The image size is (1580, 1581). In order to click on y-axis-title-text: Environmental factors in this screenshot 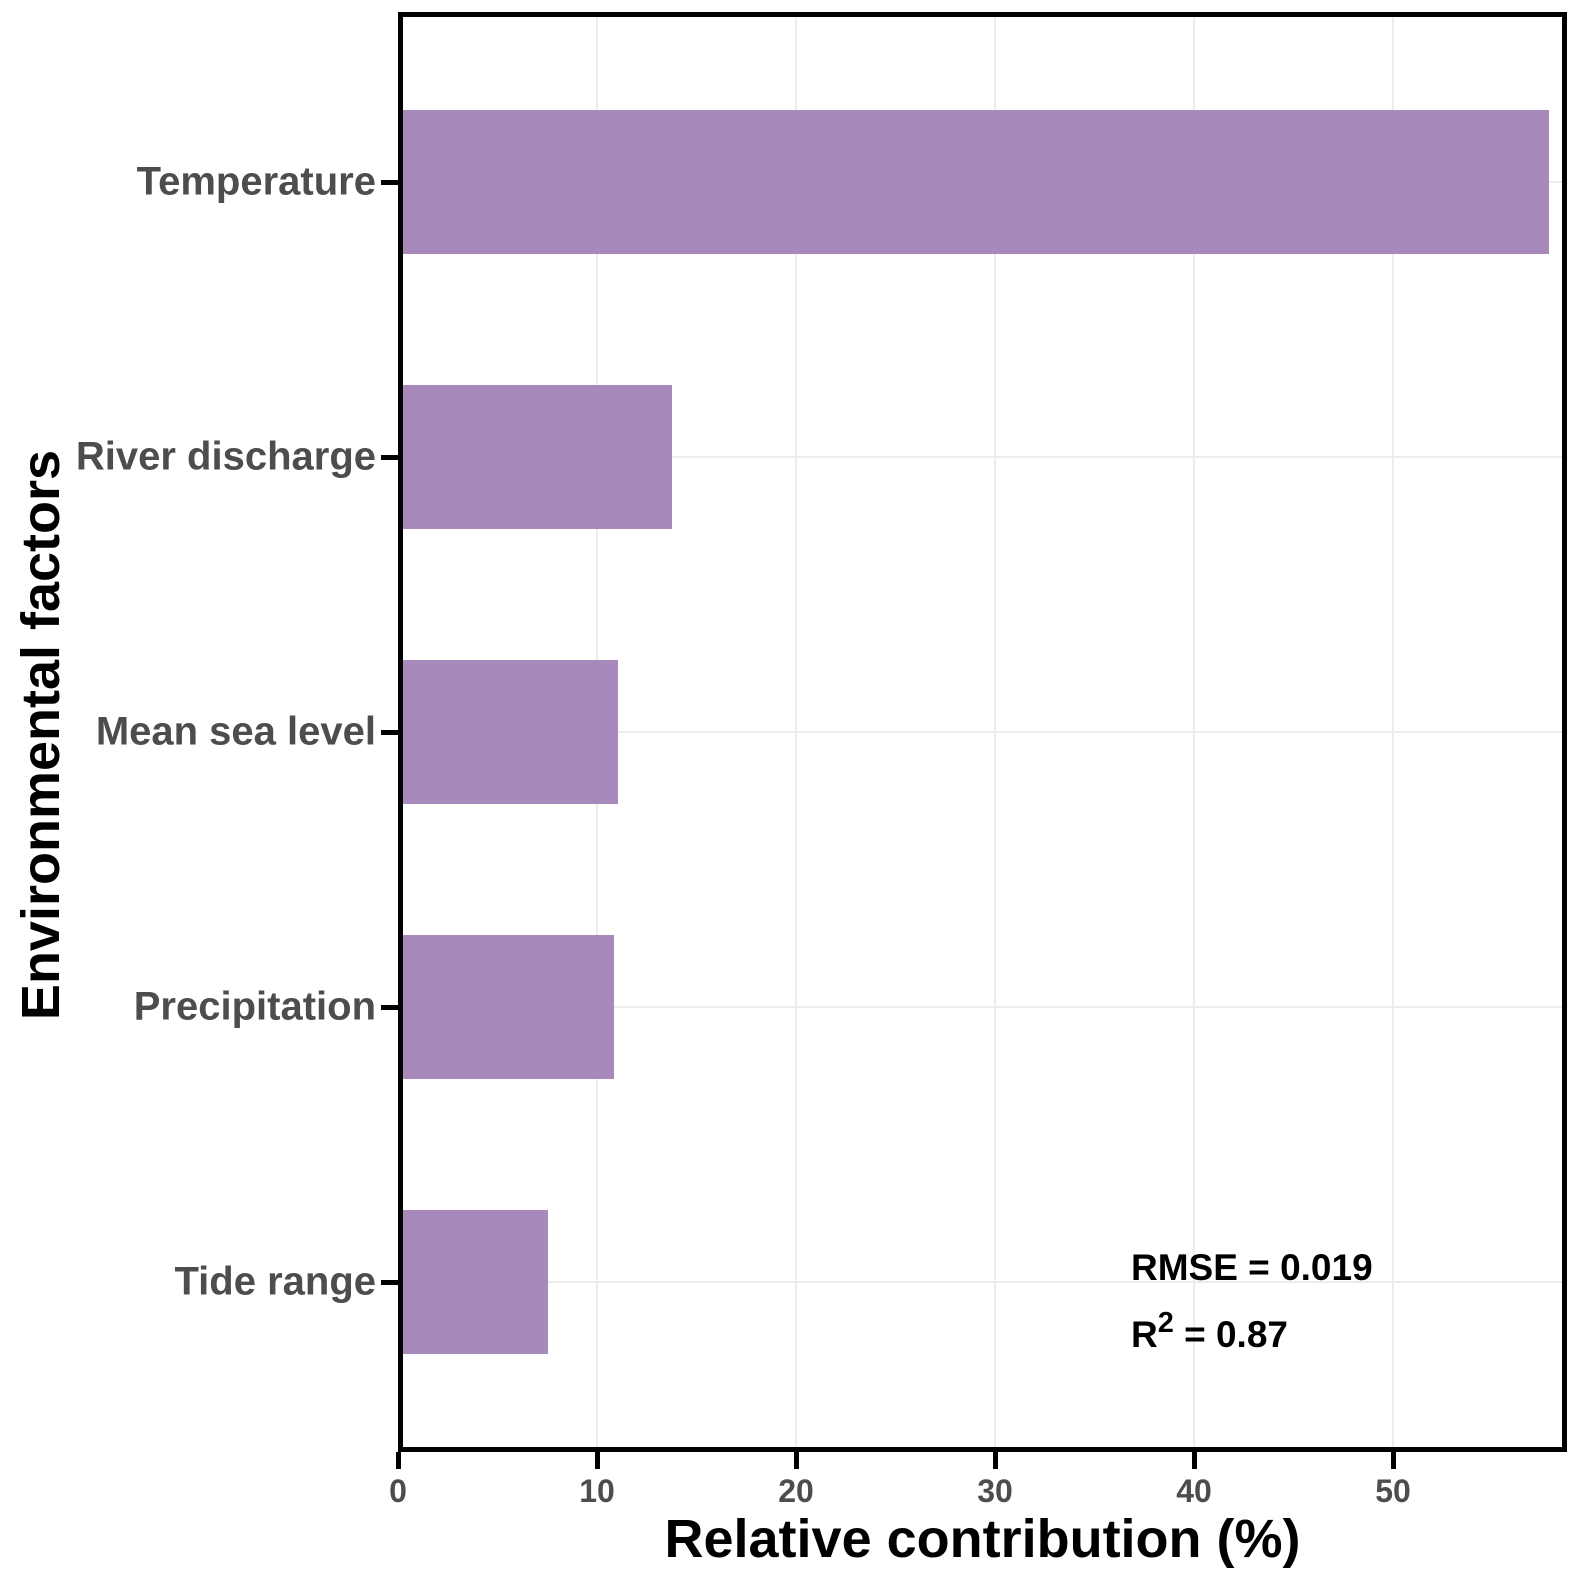, I will do `click(41, 735)`.